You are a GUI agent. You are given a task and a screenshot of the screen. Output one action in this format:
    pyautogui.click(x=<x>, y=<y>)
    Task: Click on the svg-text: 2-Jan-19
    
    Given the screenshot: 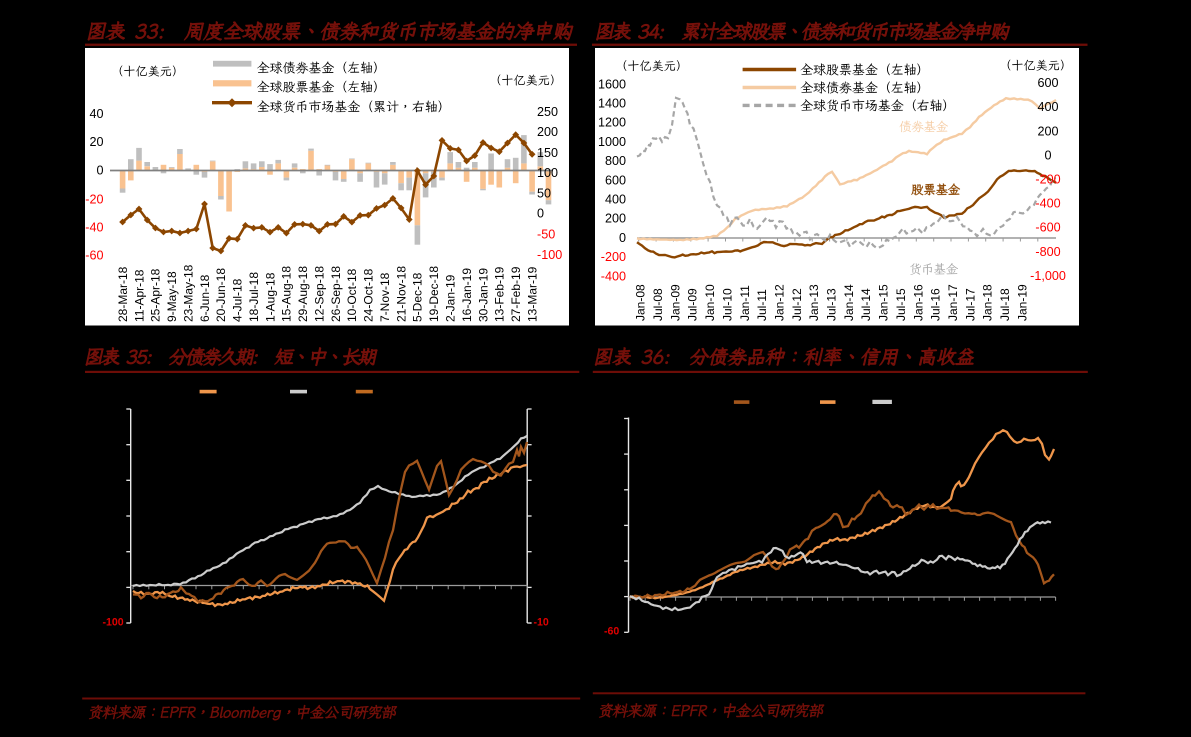 What is the action you would take?
    pyautogui.click(x=451, y=298)
    